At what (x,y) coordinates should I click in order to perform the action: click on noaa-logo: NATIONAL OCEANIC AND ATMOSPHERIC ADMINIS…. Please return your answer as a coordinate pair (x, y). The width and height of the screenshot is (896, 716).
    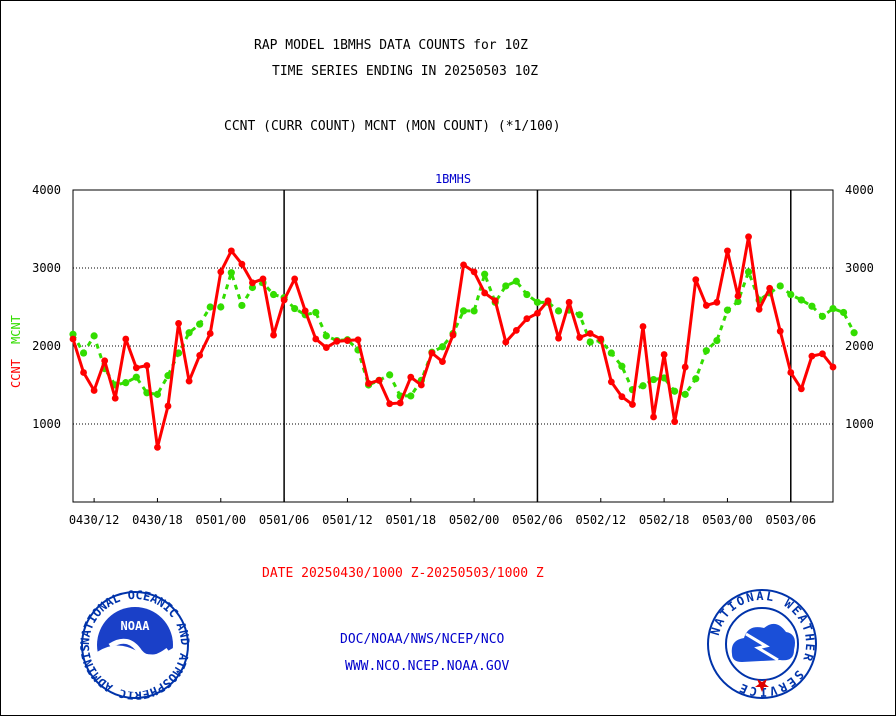
    Looking at the image, I should click on (135, 645).